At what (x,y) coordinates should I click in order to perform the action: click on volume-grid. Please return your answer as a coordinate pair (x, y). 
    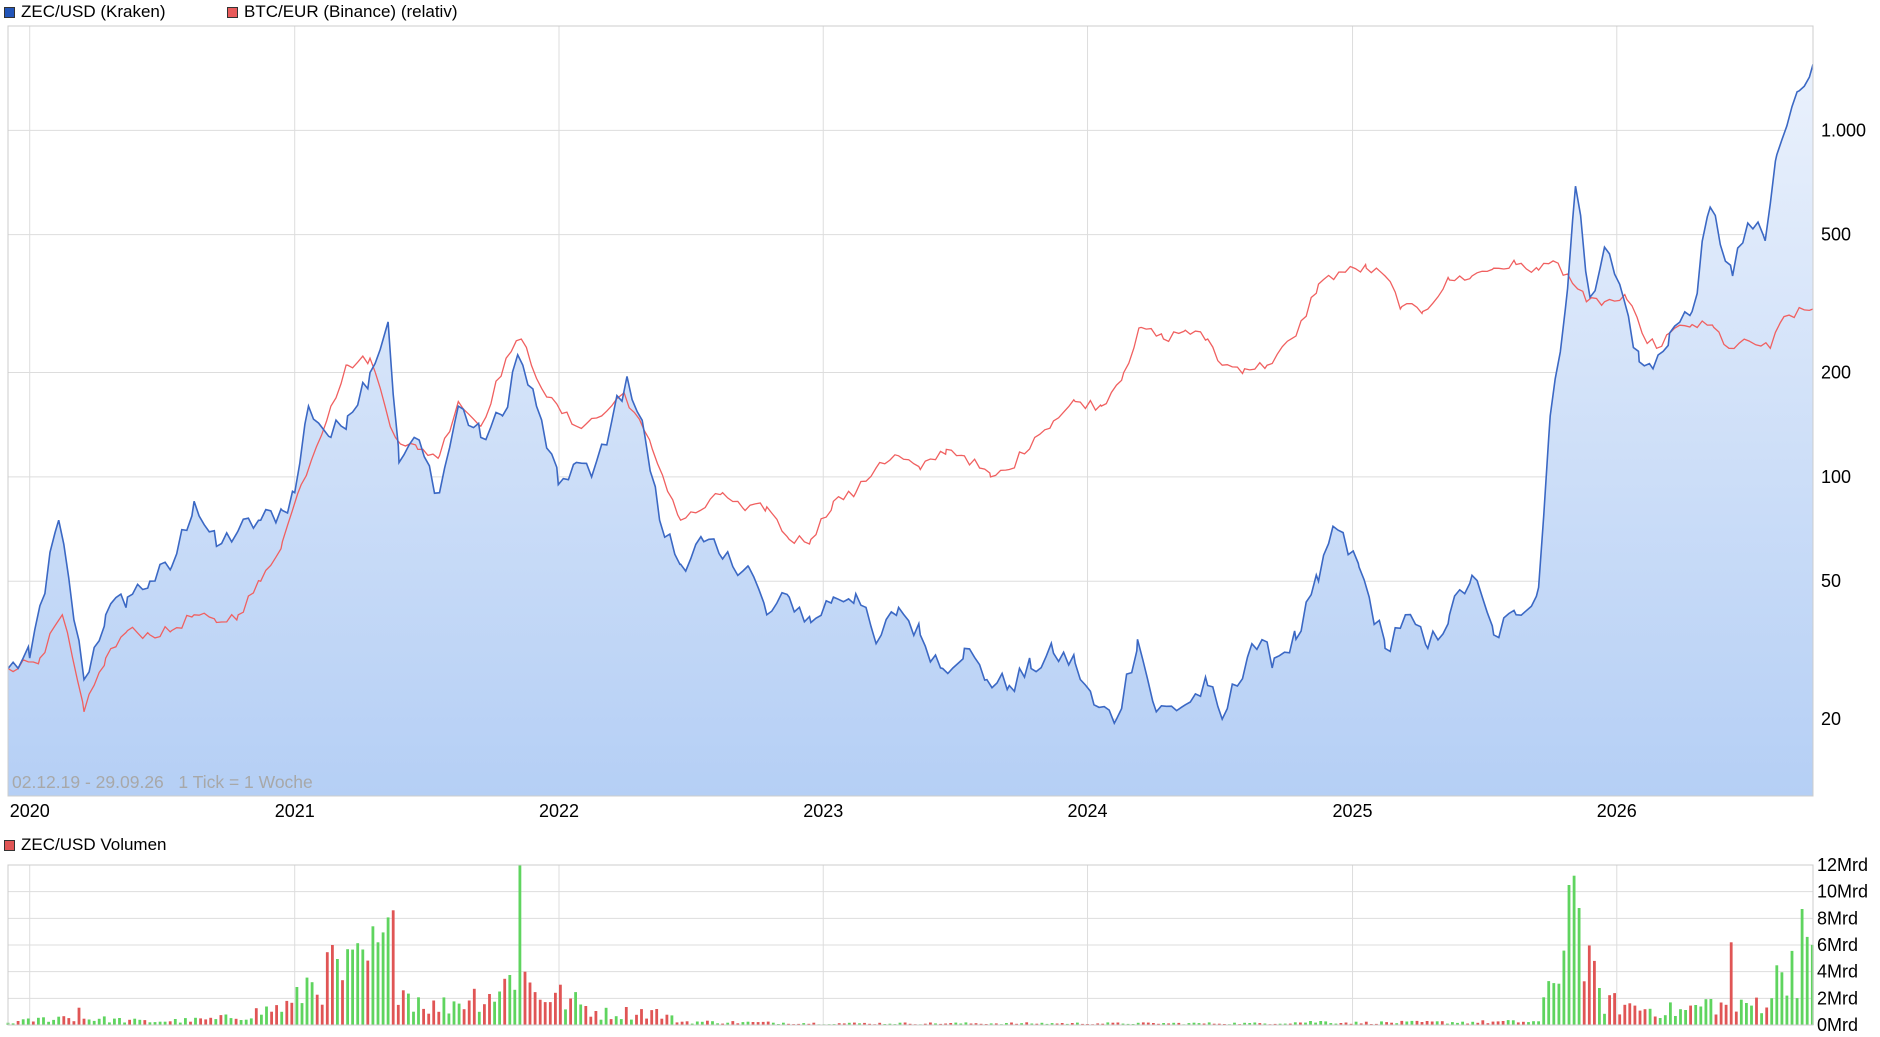
    Looking at the image, I should click on (910, 945).